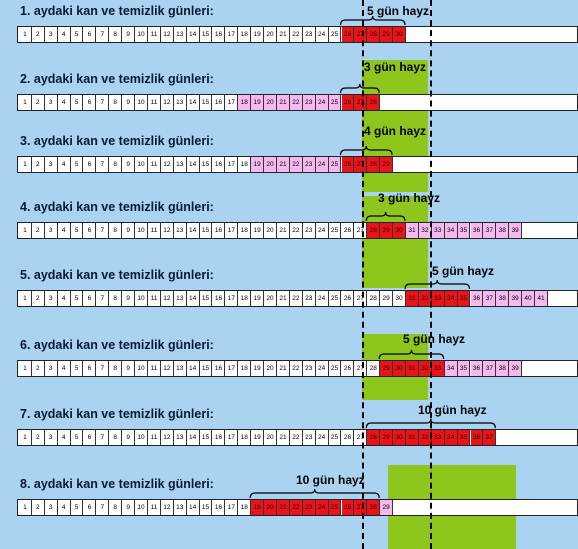  Describe the element at coordinates (129, 507) in the screenshot. I see `day-cell: 9` at that location.